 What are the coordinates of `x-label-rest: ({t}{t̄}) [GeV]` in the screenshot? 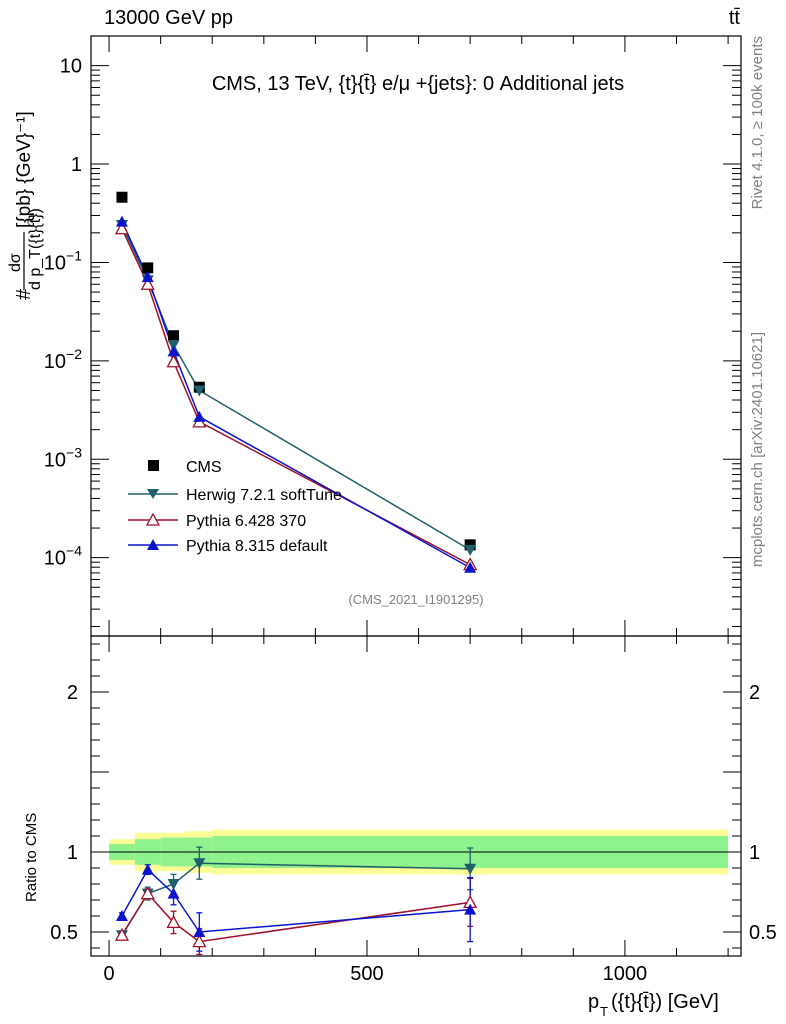 It's located at (665, 1002).